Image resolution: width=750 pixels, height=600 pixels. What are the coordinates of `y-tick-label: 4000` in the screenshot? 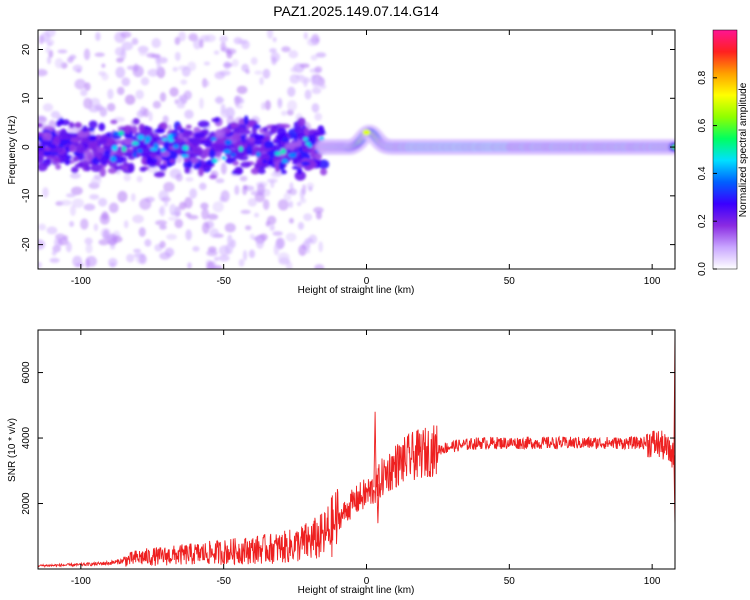 It's located at (26, 437).